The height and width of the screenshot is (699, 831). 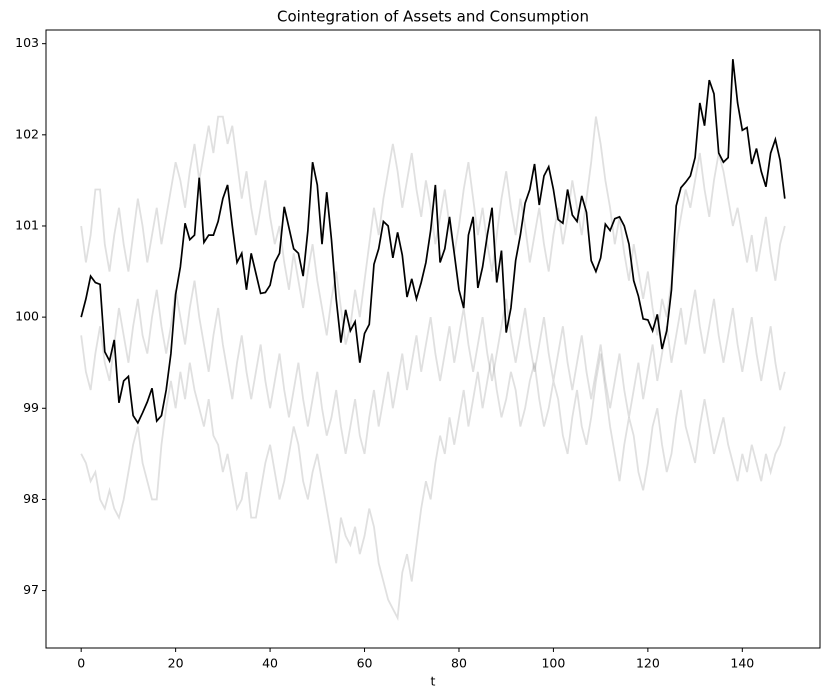 I want to click on x-axis-label: t, so click(x=433, y=681).